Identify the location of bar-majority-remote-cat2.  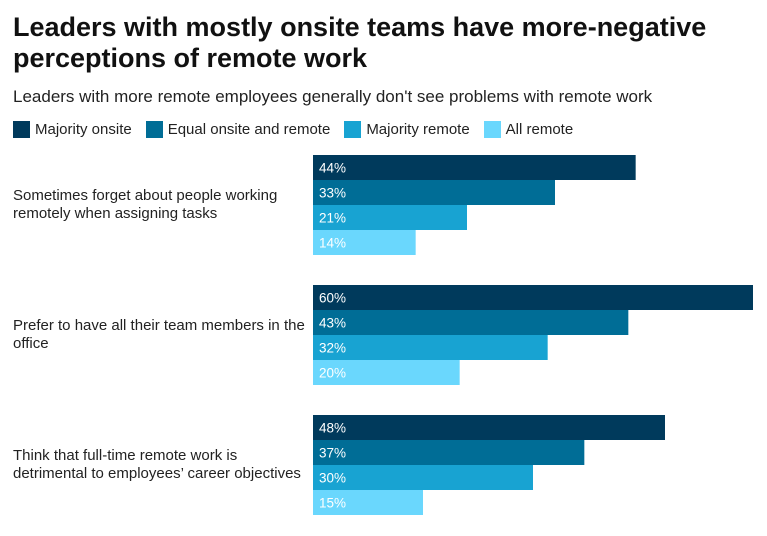
(430, 347).